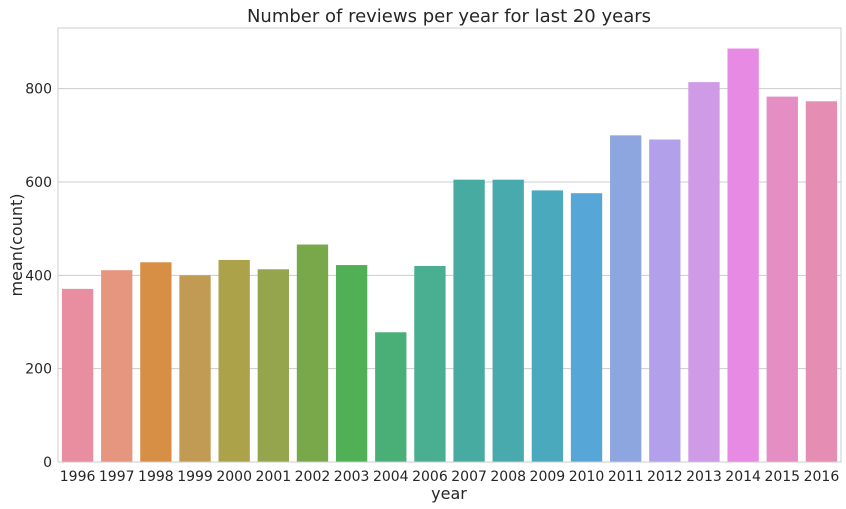 The width and height of the screenshot is (846, 509). I want to click on x-tick-label: 2013, so click(704, 477).